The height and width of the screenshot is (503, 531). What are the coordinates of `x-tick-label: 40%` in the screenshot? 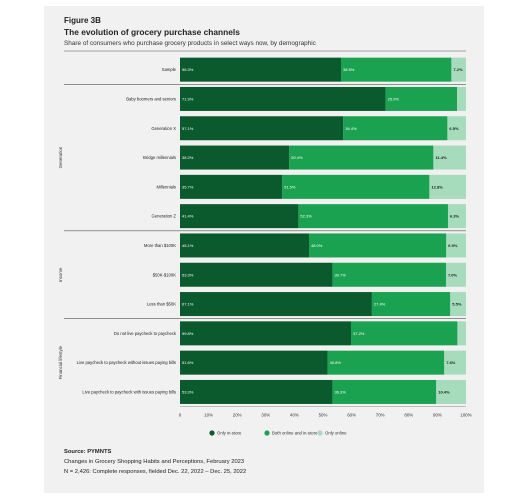 It's located at (294, 415).